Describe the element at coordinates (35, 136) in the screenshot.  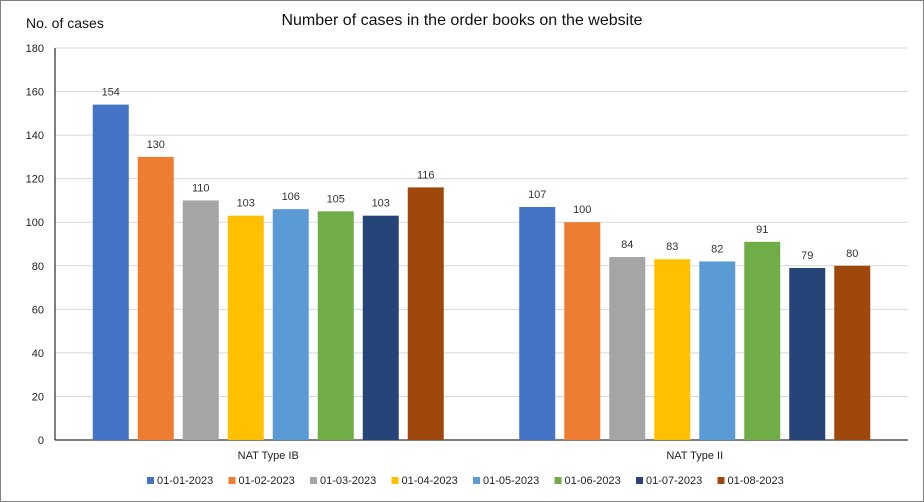
I see `y-tick-label: 140` at that location.